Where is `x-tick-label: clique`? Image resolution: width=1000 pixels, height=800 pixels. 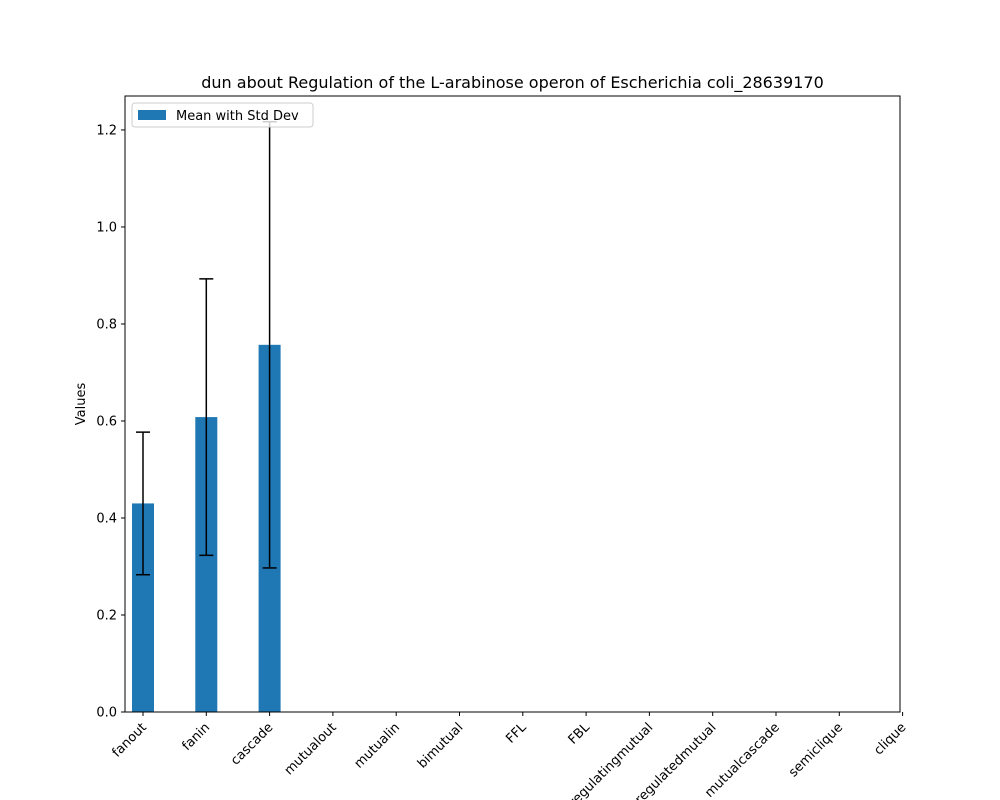
x-tick-label: clique is located at coordinates (890, 739).